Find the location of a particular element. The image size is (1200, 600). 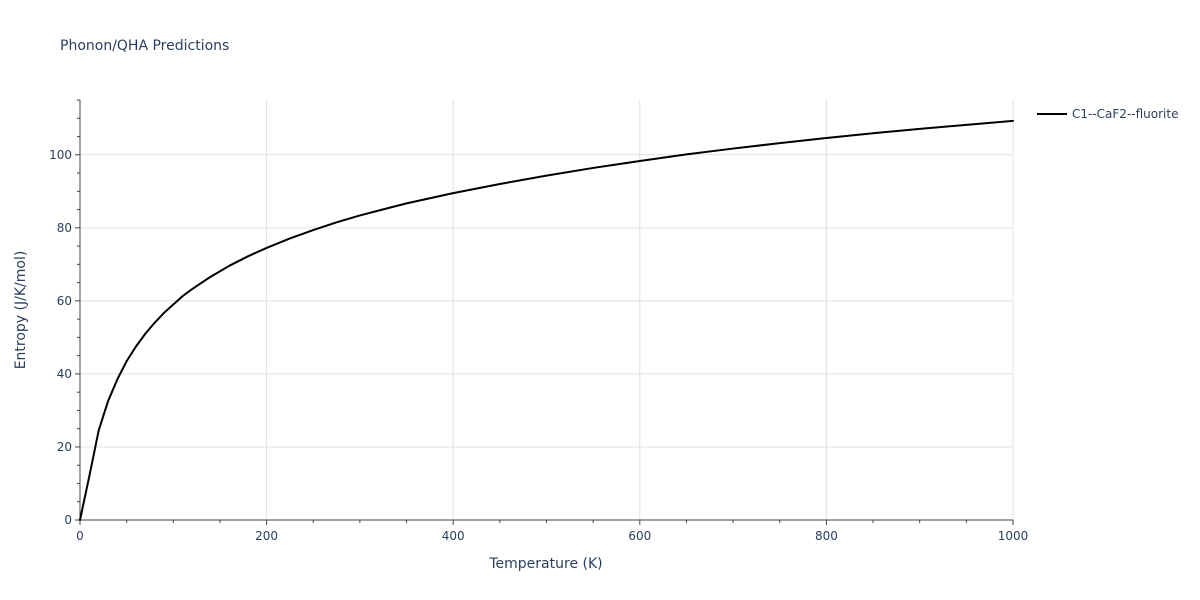

y-tick-label: 0 is located at coordinates (68, 520).